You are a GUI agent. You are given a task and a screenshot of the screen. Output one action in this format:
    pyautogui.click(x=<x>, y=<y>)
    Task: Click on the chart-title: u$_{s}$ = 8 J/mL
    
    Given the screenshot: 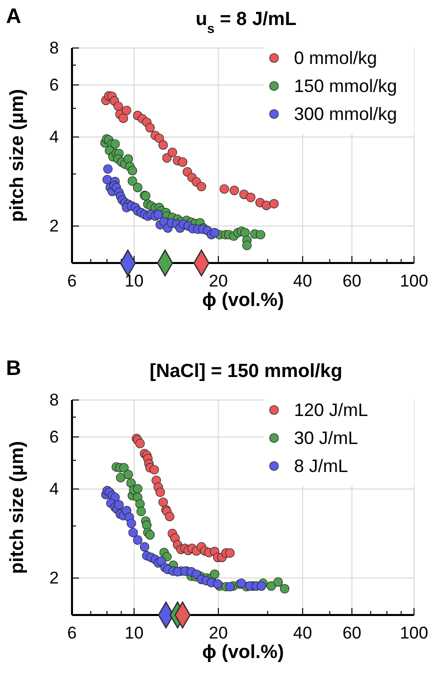 What is the action you would take?
    pyautogui.click(x=246, y=22)
    